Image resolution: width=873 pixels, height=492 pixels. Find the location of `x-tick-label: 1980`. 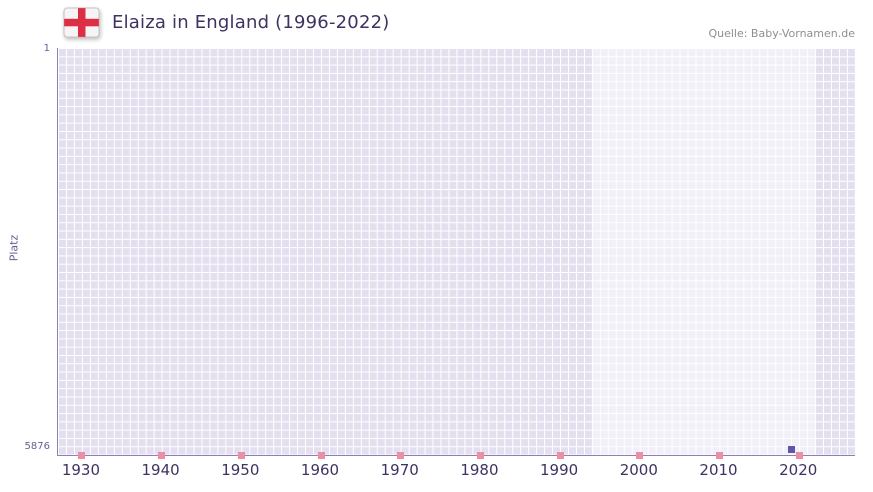

x-tick-label: 1980 is located at coordinates (479, 470).